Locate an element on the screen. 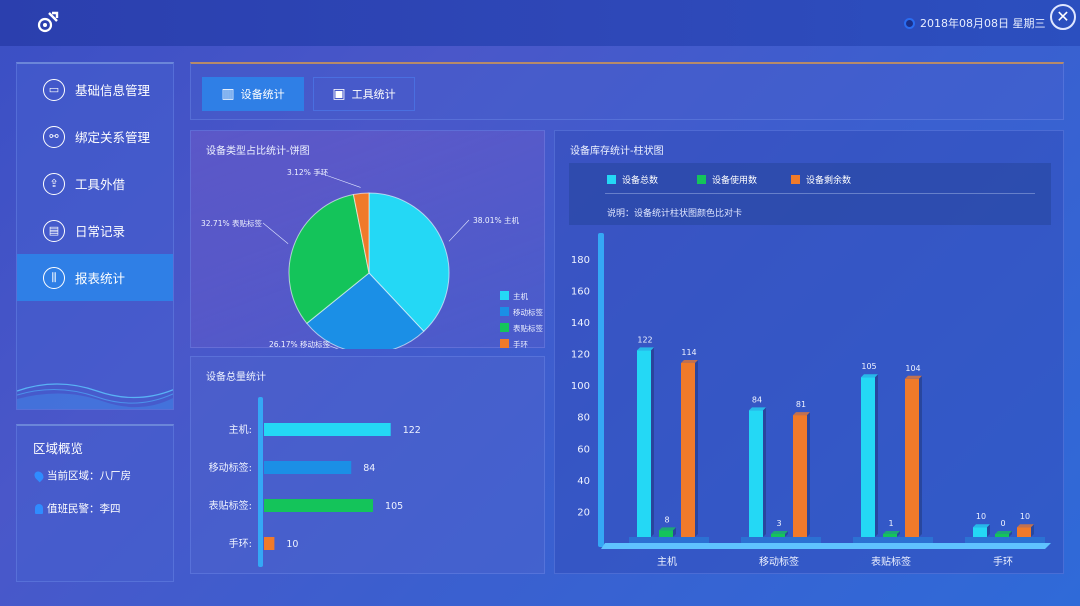  x-category-label: 主机 is located at coordinates (667, 561).